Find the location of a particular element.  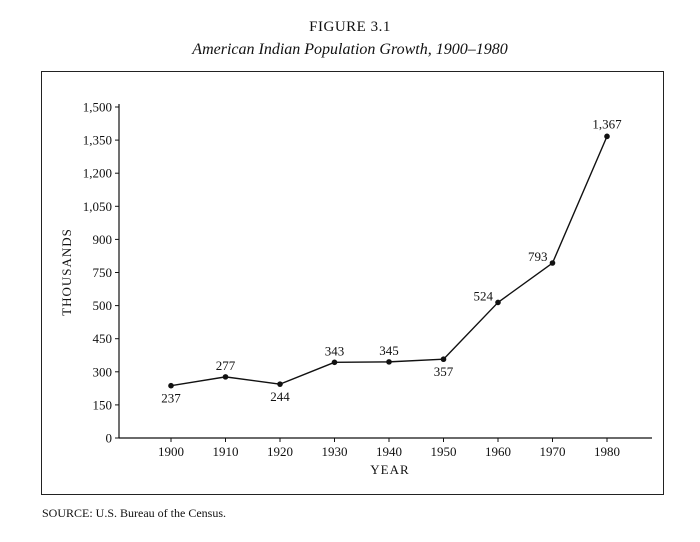

y-tick-label: 0 is located at coordinates (109, 438).